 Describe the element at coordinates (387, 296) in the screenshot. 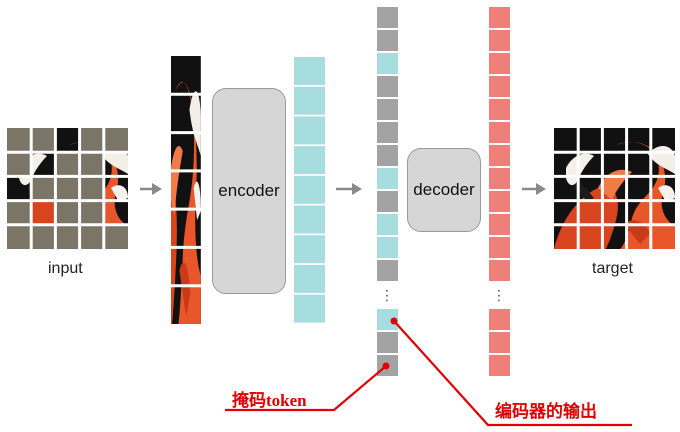

I see `ellipsis-decoder-input: ⋮` at that location.